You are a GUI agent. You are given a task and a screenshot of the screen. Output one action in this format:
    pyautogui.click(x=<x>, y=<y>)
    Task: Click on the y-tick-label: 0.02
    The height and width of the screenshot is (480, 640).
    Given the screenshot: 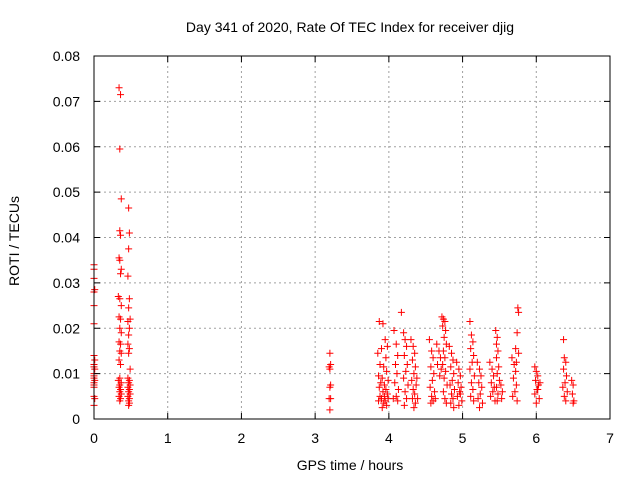 What is the action you would take?
    pyautogui.click(x=66, y=328)
    